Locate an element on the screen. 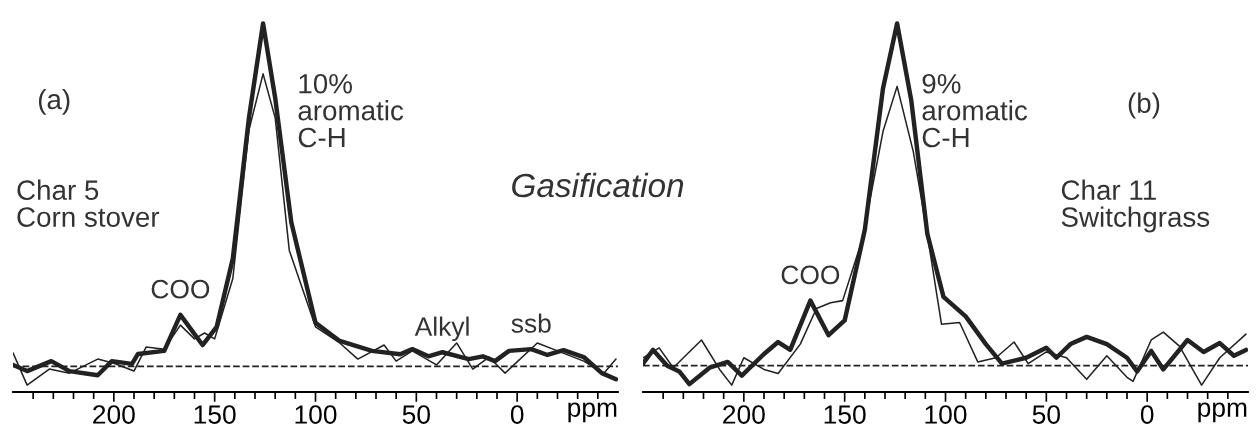 This screenshot has width=1258, height=438. annotation: Alkyl is located at coordinates (441, 329).